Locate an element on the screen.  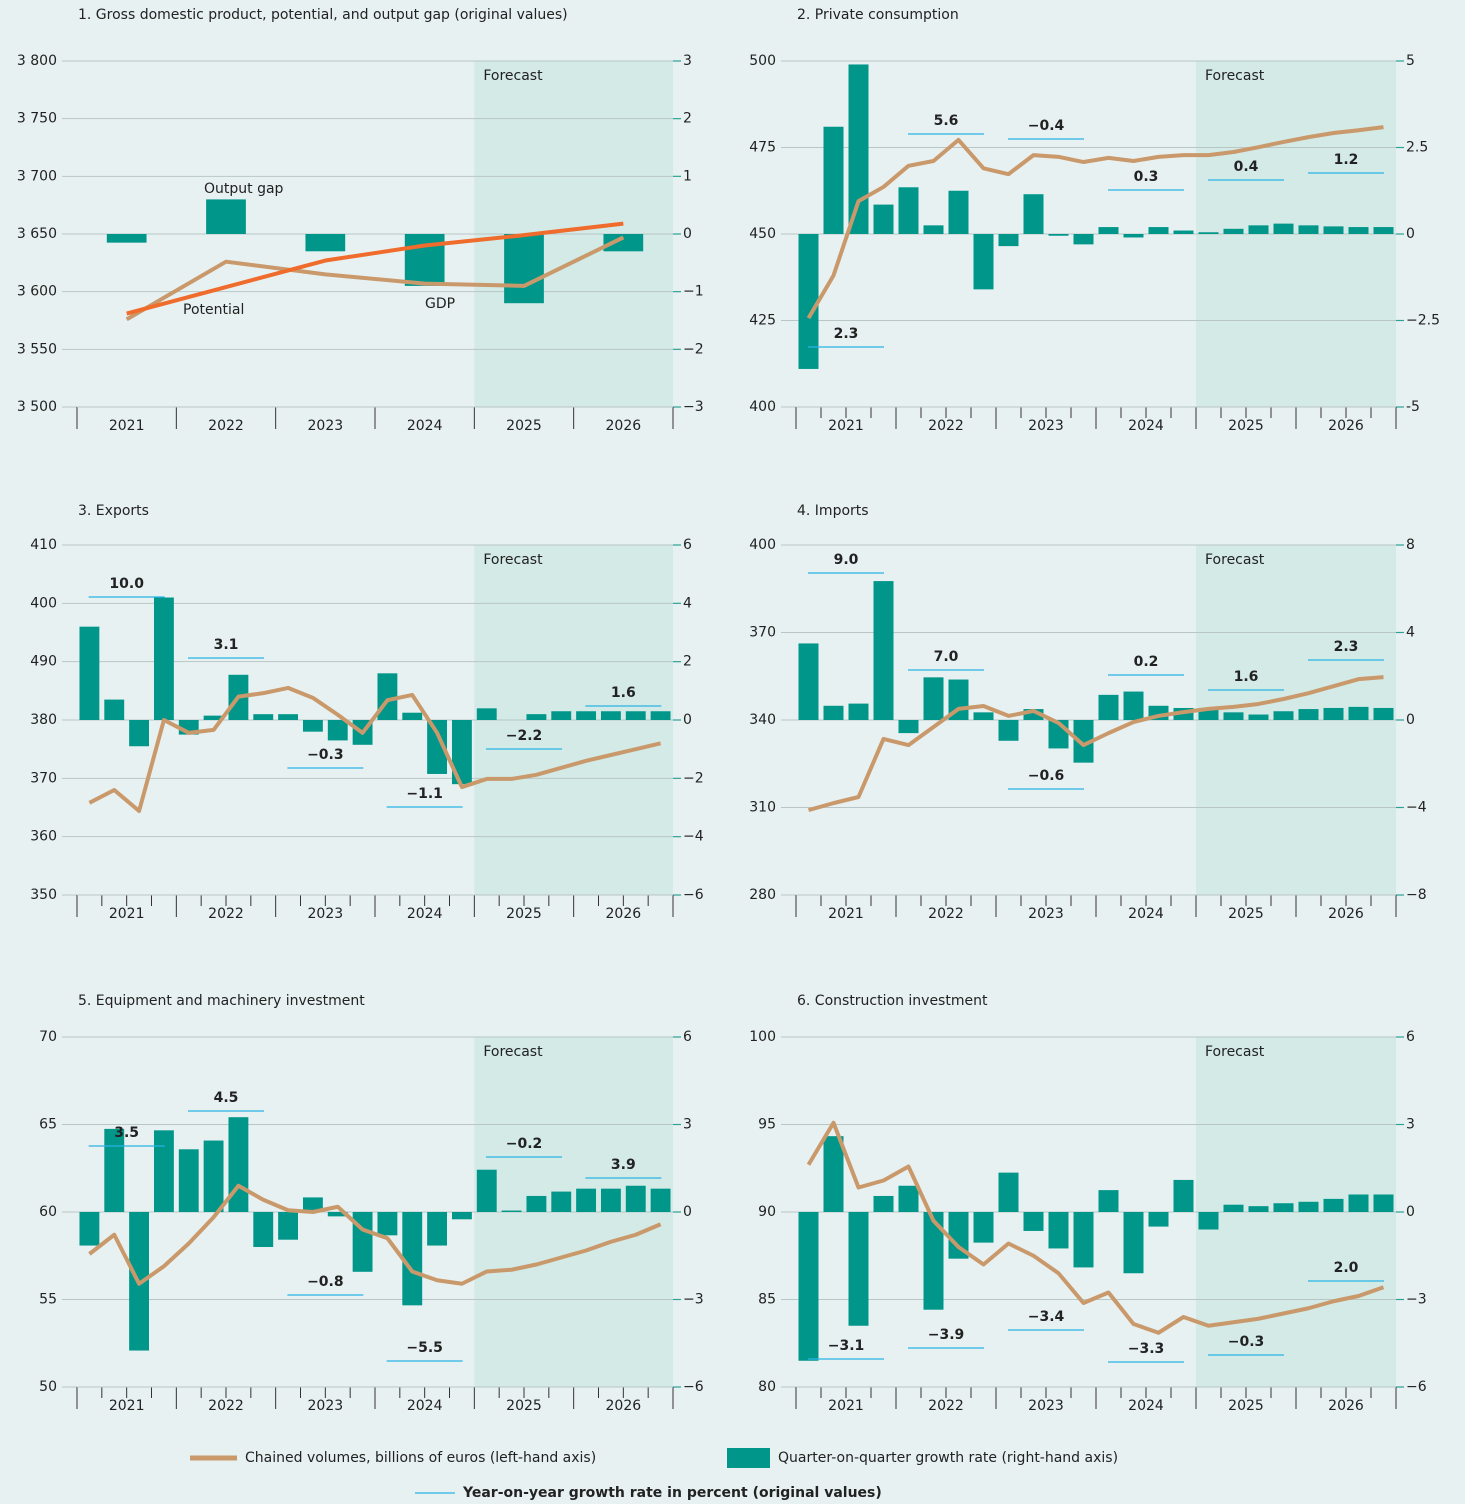
y-tick-label: 500 is located at coordinates (762, 61).